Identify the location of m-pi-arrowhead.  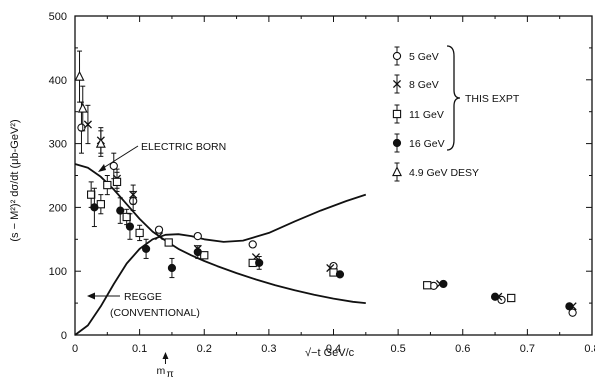
(165, 355).